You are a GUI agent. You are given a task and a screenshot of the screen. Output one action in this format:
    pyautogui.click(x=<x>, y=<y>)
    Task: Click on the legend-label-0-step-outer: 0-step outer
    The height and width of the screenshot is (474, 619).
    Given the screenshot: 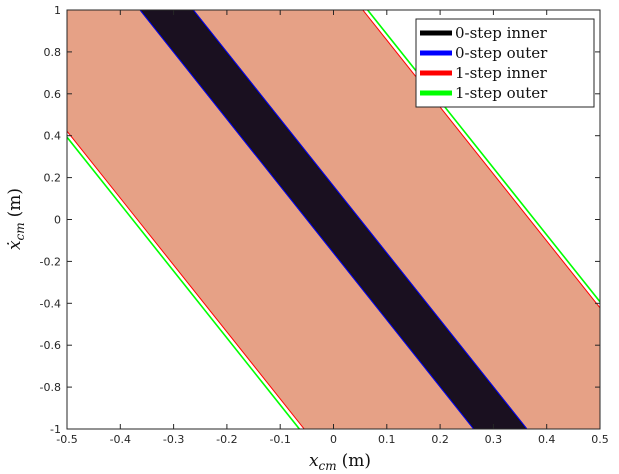 What is the action you would take?
    pyautogui.click(x=501, y=53)
    